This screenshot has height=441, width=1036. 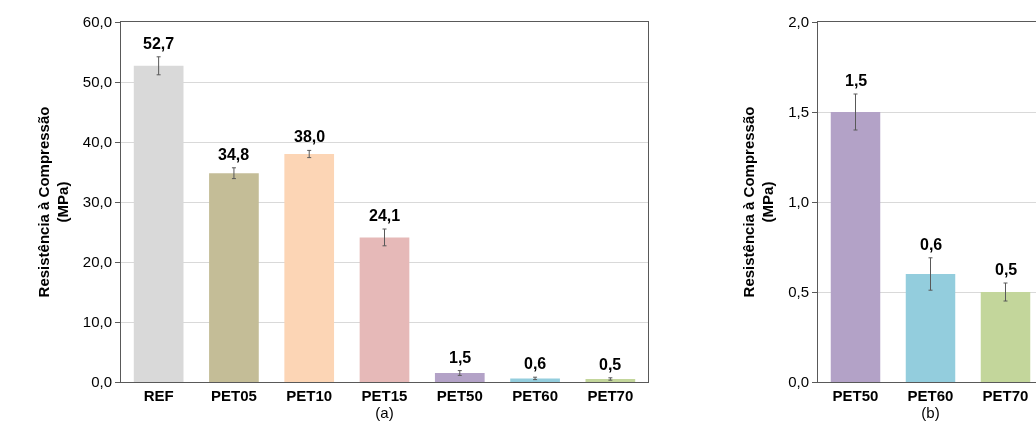 I want to click on y-tick-label: 1,0, so click(x=798, y=202).